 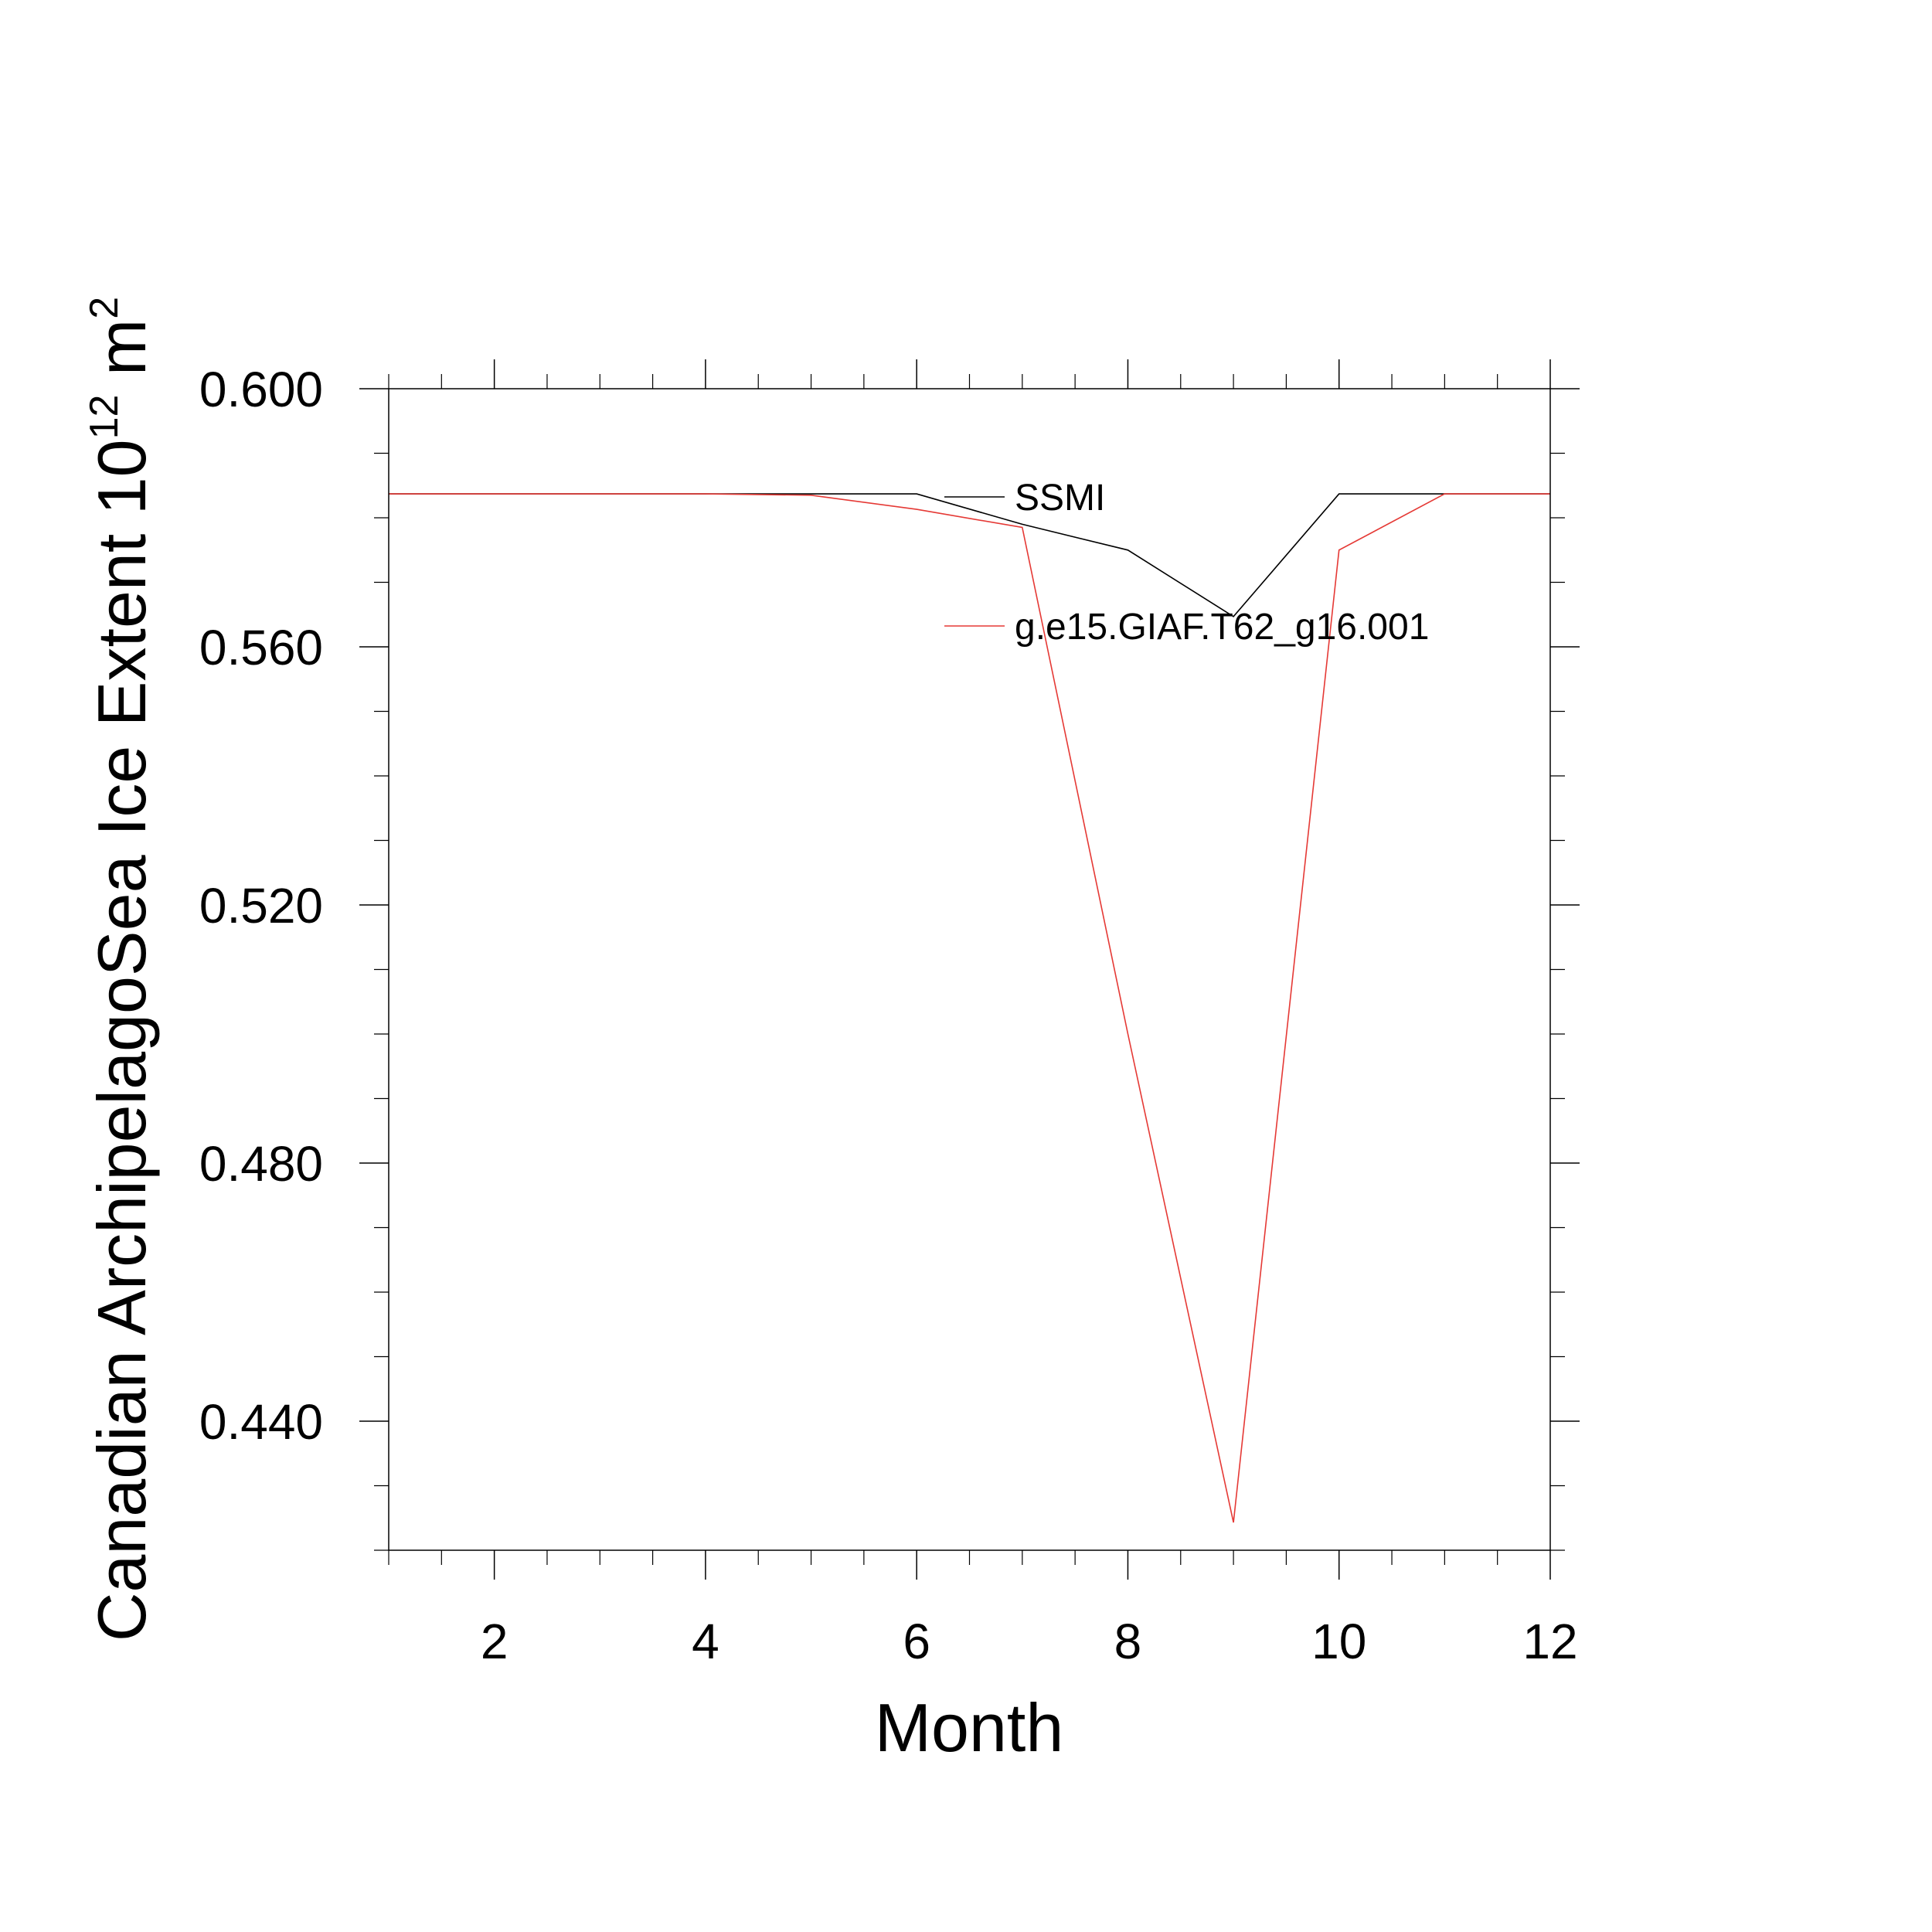 I want to click on legend: SSMI g.e15.GIAF.T62_g16.001, so click(x=1186, y=563).